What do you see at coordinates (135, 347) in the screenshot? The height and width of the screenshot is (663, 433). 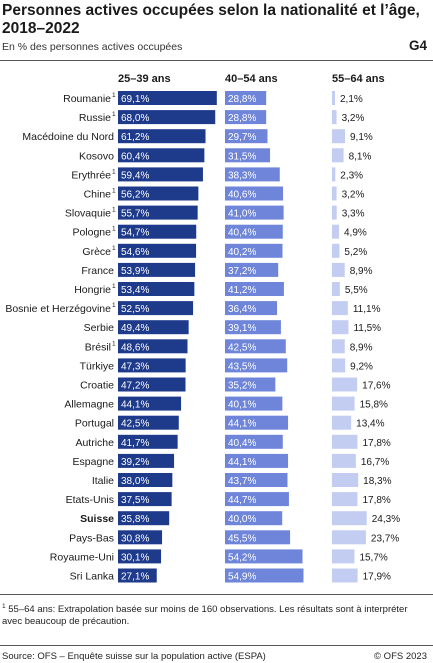 I see `value-label: 48,6%` at bounding box center [135, 347].